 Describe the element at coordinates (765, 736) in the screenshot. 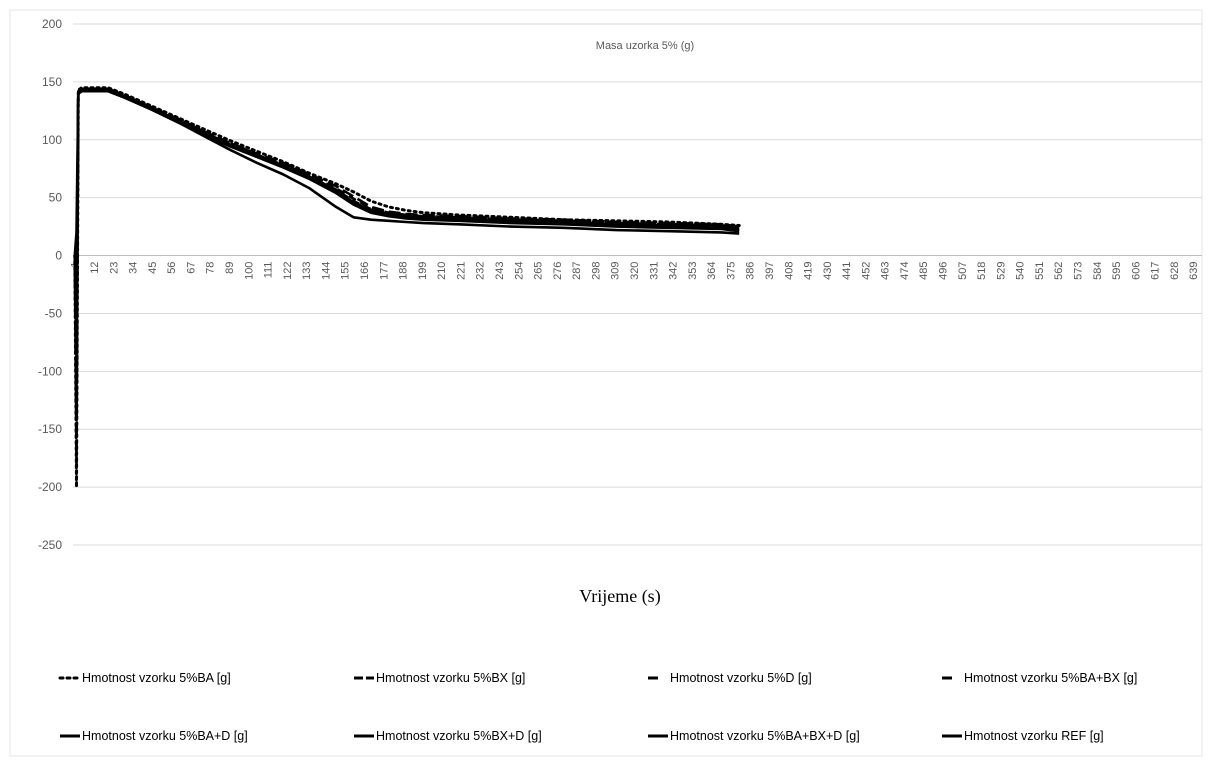

I see `legend-label: Hmotnost vzorku 5%BA+BX+D [g]` at that location.